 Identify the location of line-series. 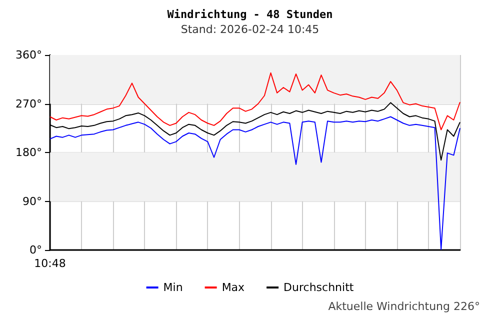
(255, 101).